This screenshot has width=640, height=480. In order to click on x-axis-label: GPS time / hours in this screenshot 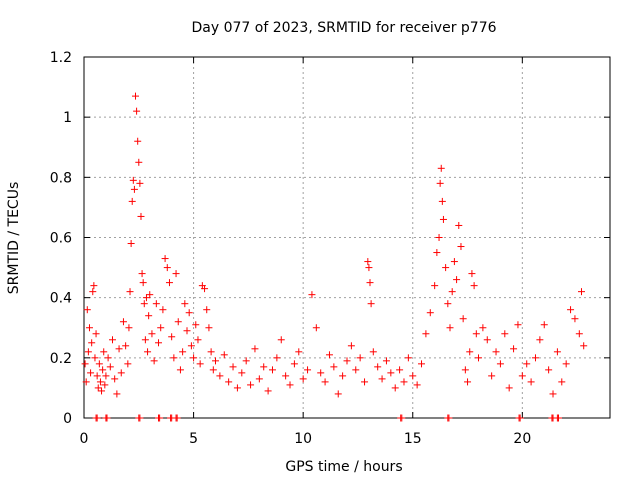, I will do `click(343, 467)`.